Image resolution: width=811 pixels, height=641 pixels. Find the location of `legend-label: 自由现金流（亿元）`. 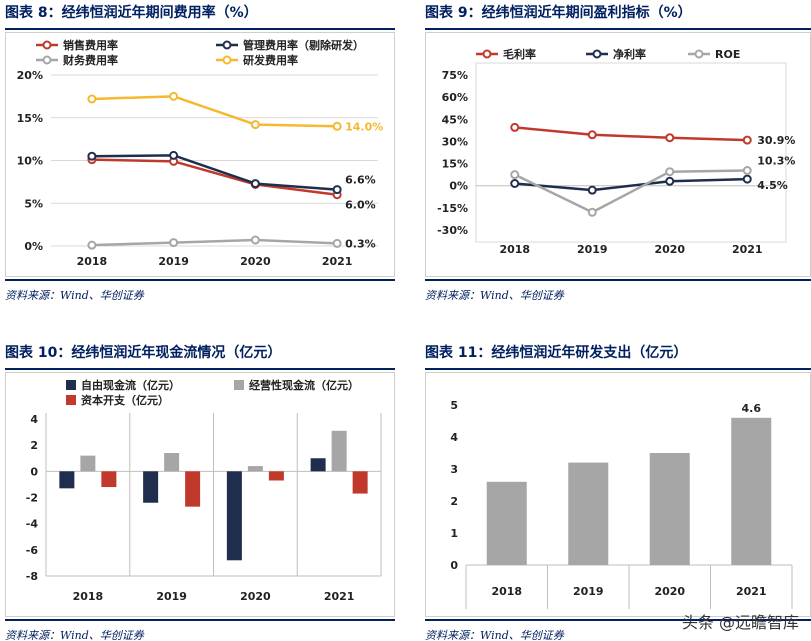

legend-label: 自由现金流（亿元） is located at coordinates (130, 385).